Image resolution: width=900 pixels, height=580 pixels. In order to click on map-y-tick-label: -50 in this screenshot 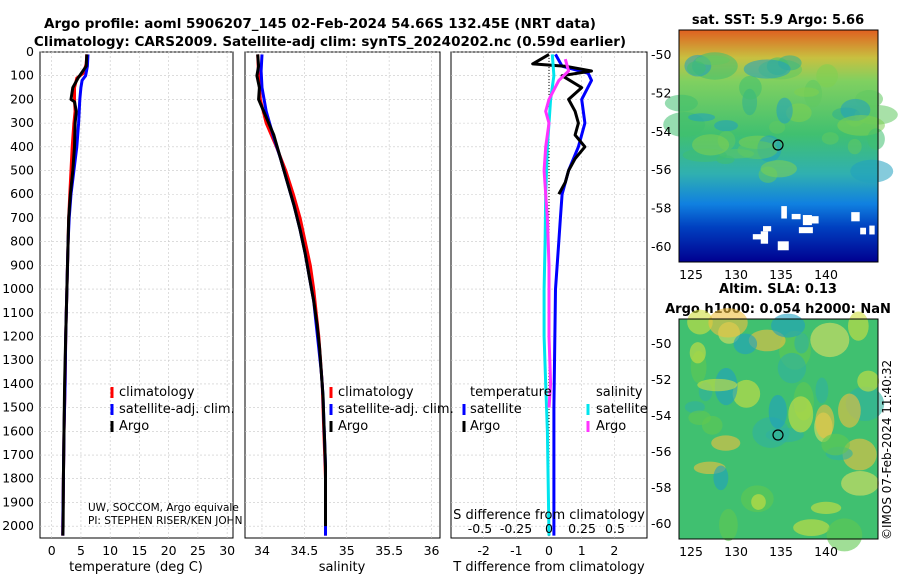, I will do `click(661, 54)`.